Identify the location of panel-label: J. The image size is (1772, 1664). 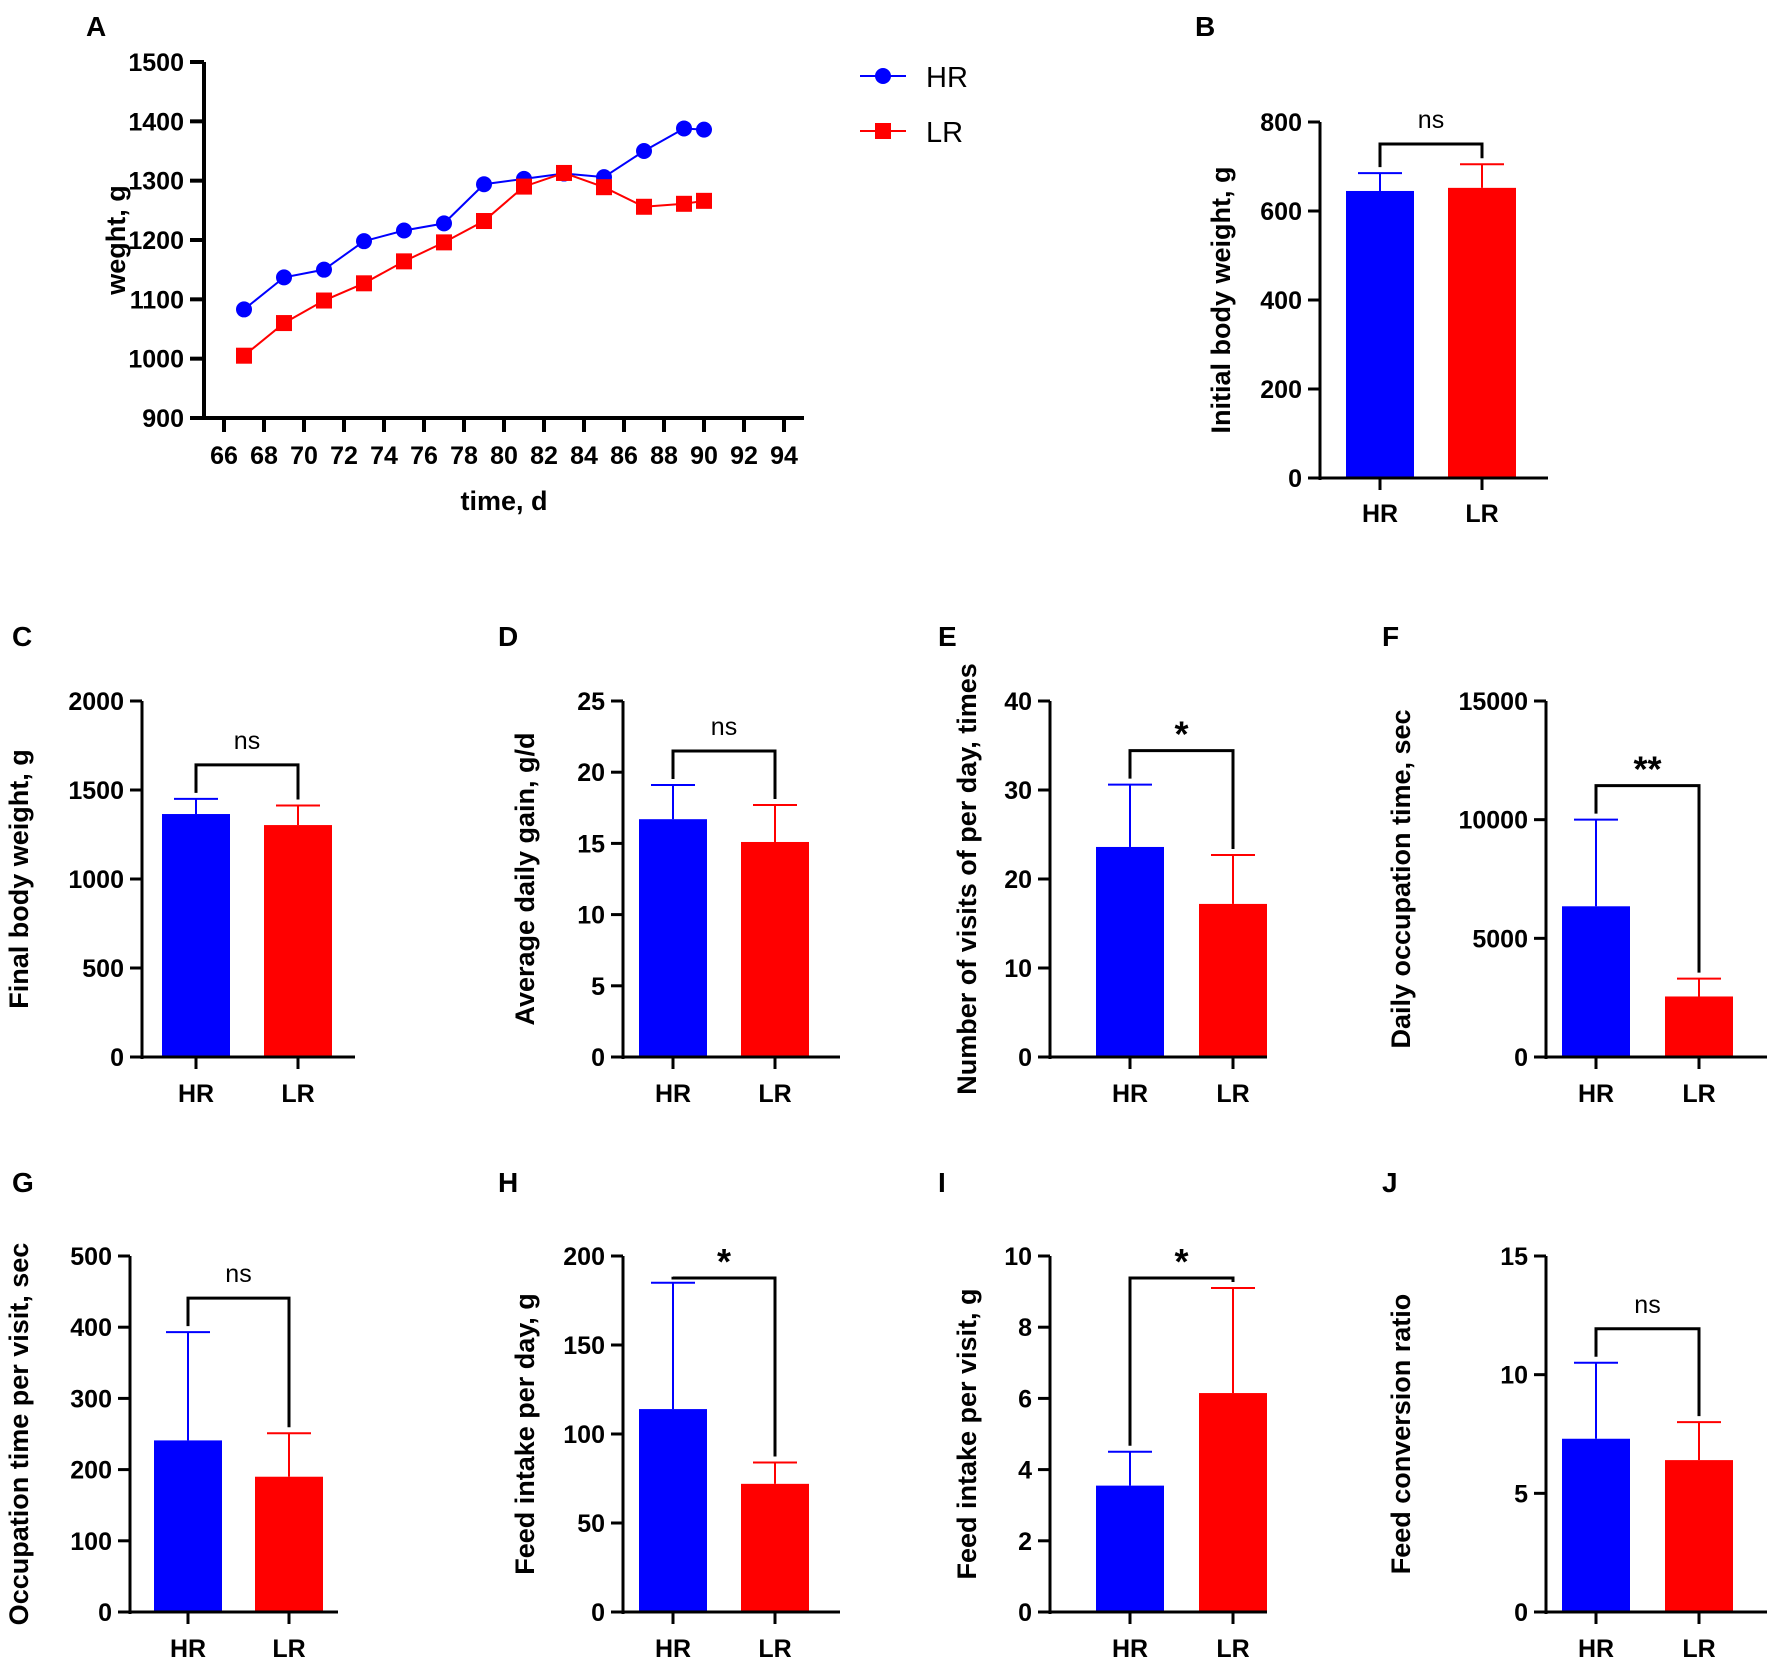
(1390, 1182).